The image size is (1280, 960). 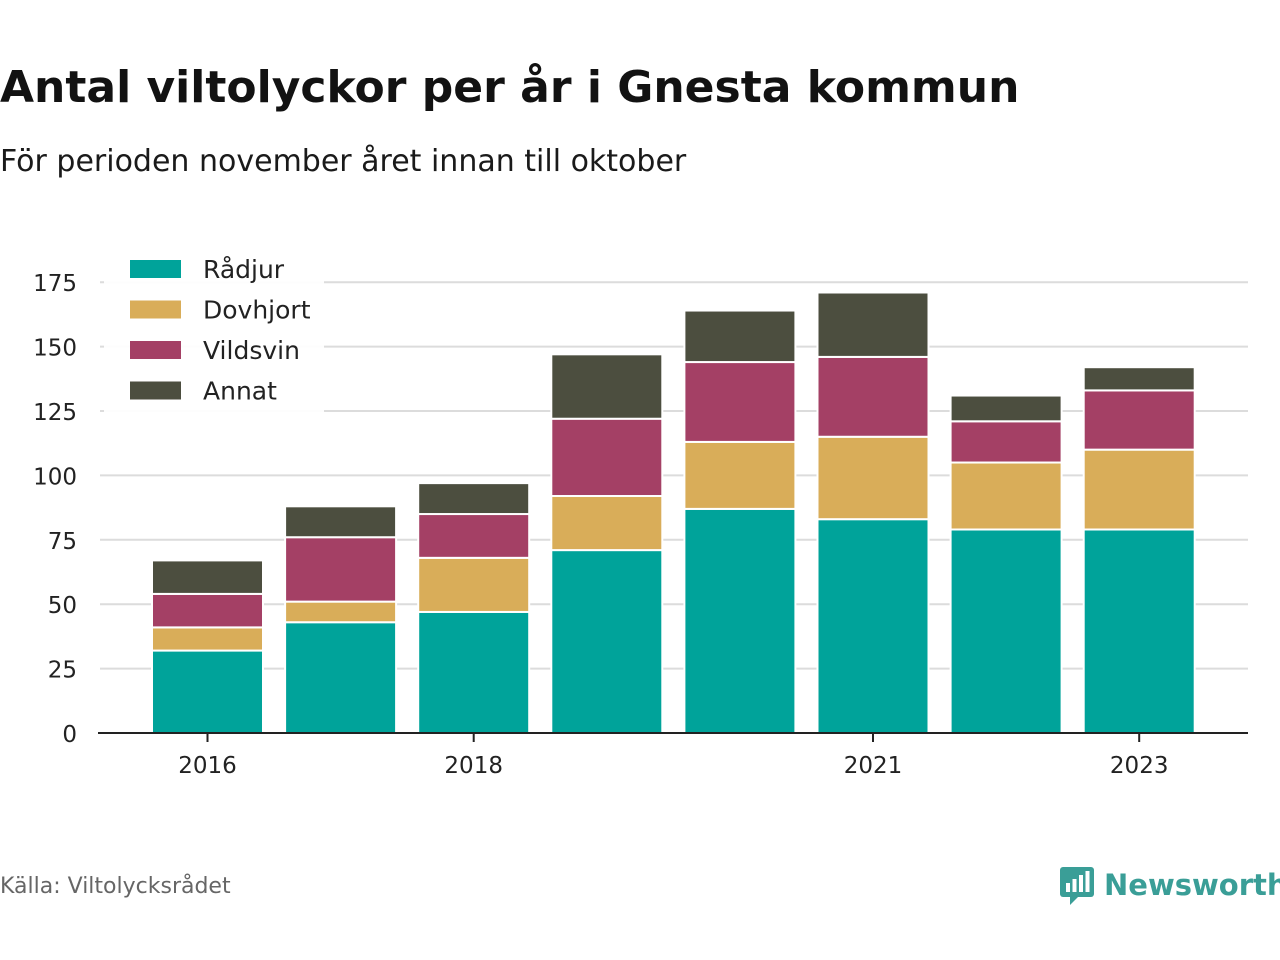 I want to click on y-tick-label: 75, so click(x=62, y=542).